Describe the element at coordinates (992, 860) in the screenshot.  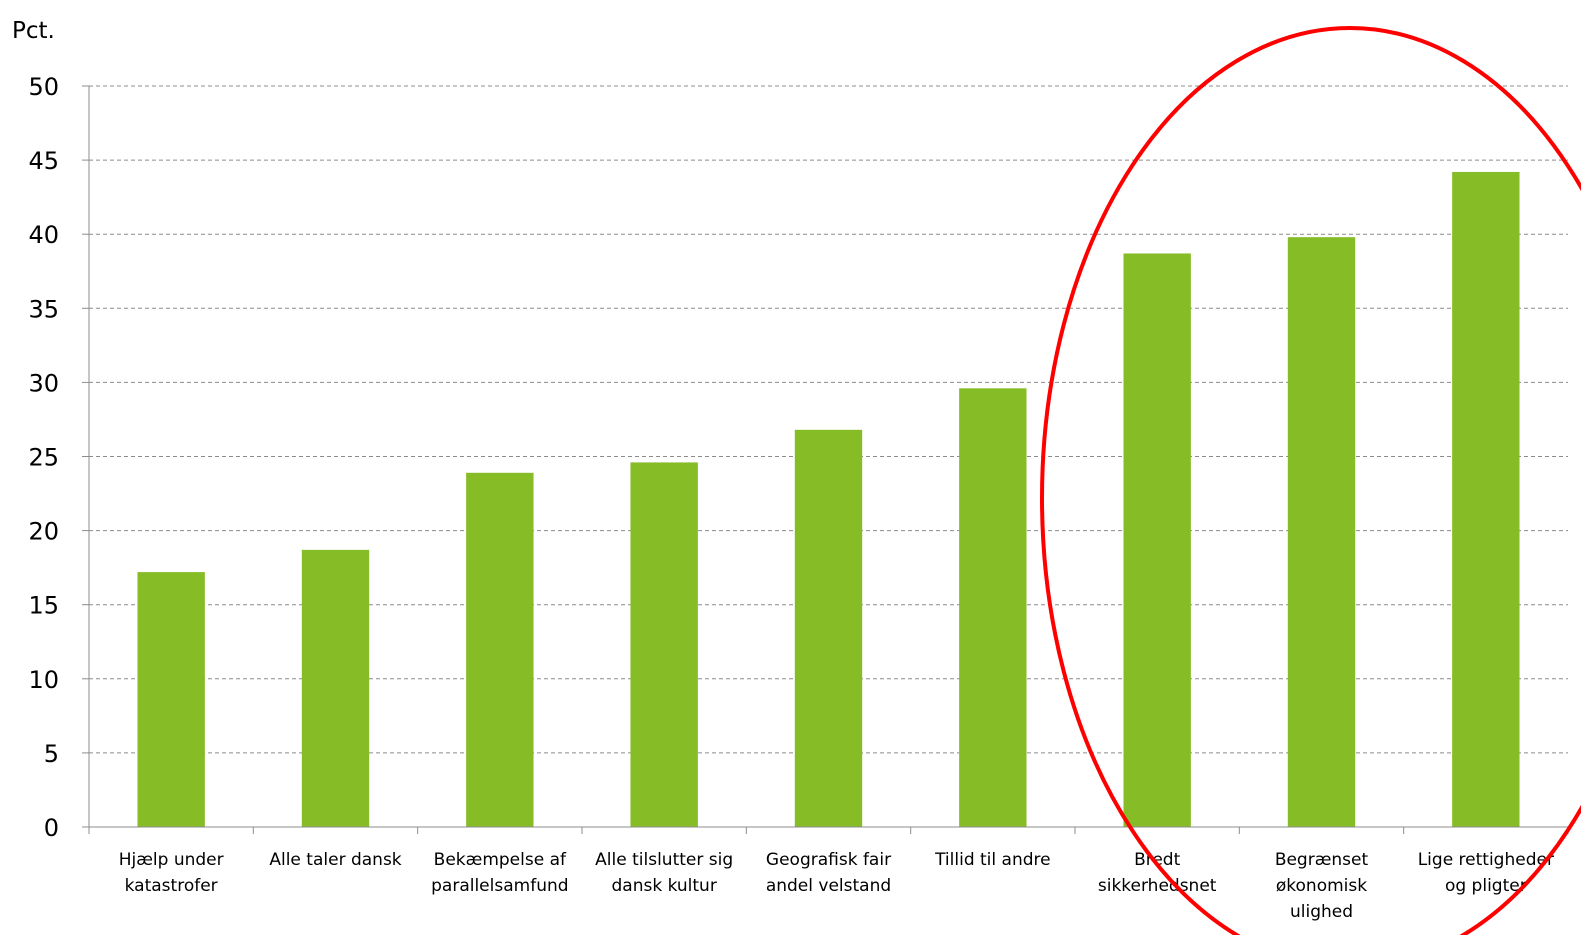
I see `x-tick-label: Tillid til andre` at that location.